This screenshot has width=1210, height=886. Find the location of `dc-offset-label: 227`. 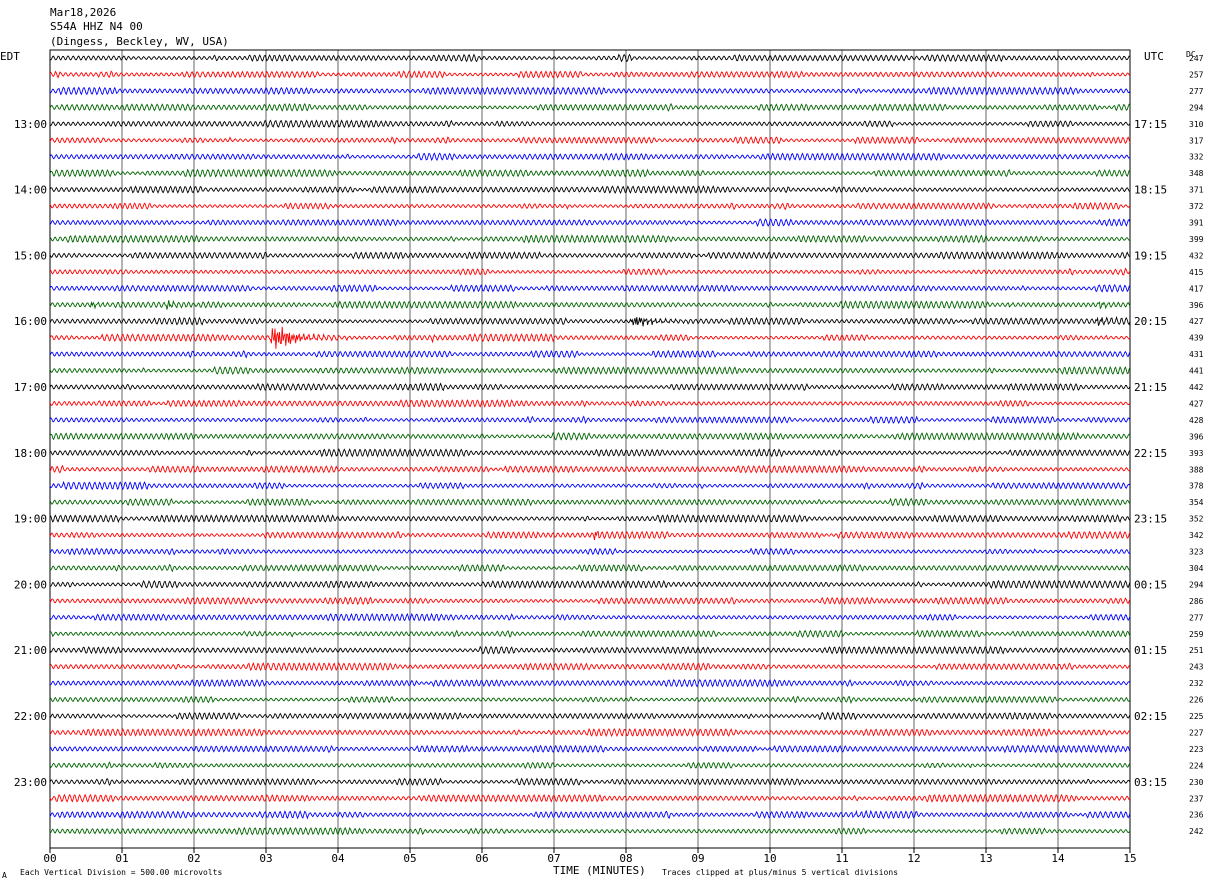

dc-offset-label: 227 is located at coordinates (1196, 732).